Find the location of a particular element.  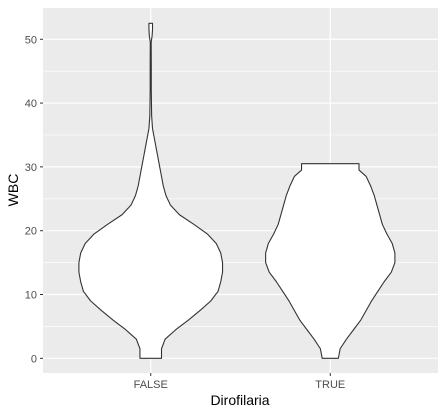

y-tick-label: 10 is located at coordinates (31, 296).